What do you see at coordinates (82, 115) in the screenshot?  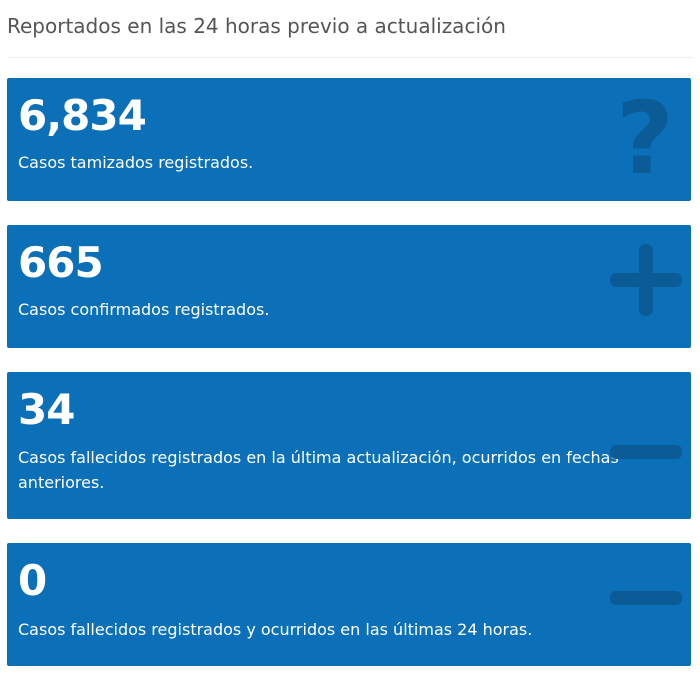 I see `stat-number-tested: 6,834` at bounding box center [82, 115].